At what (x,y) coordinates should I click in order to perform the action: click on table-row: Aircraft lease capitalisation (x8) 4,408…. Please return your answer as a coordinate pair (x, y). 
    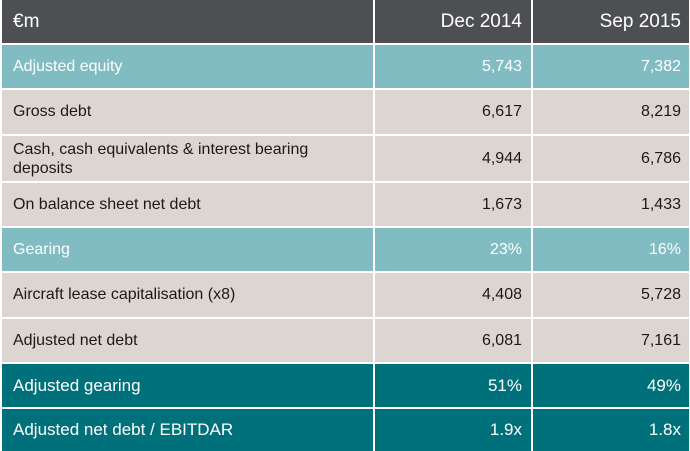
    Looking at the image, I should click on (345, 295).